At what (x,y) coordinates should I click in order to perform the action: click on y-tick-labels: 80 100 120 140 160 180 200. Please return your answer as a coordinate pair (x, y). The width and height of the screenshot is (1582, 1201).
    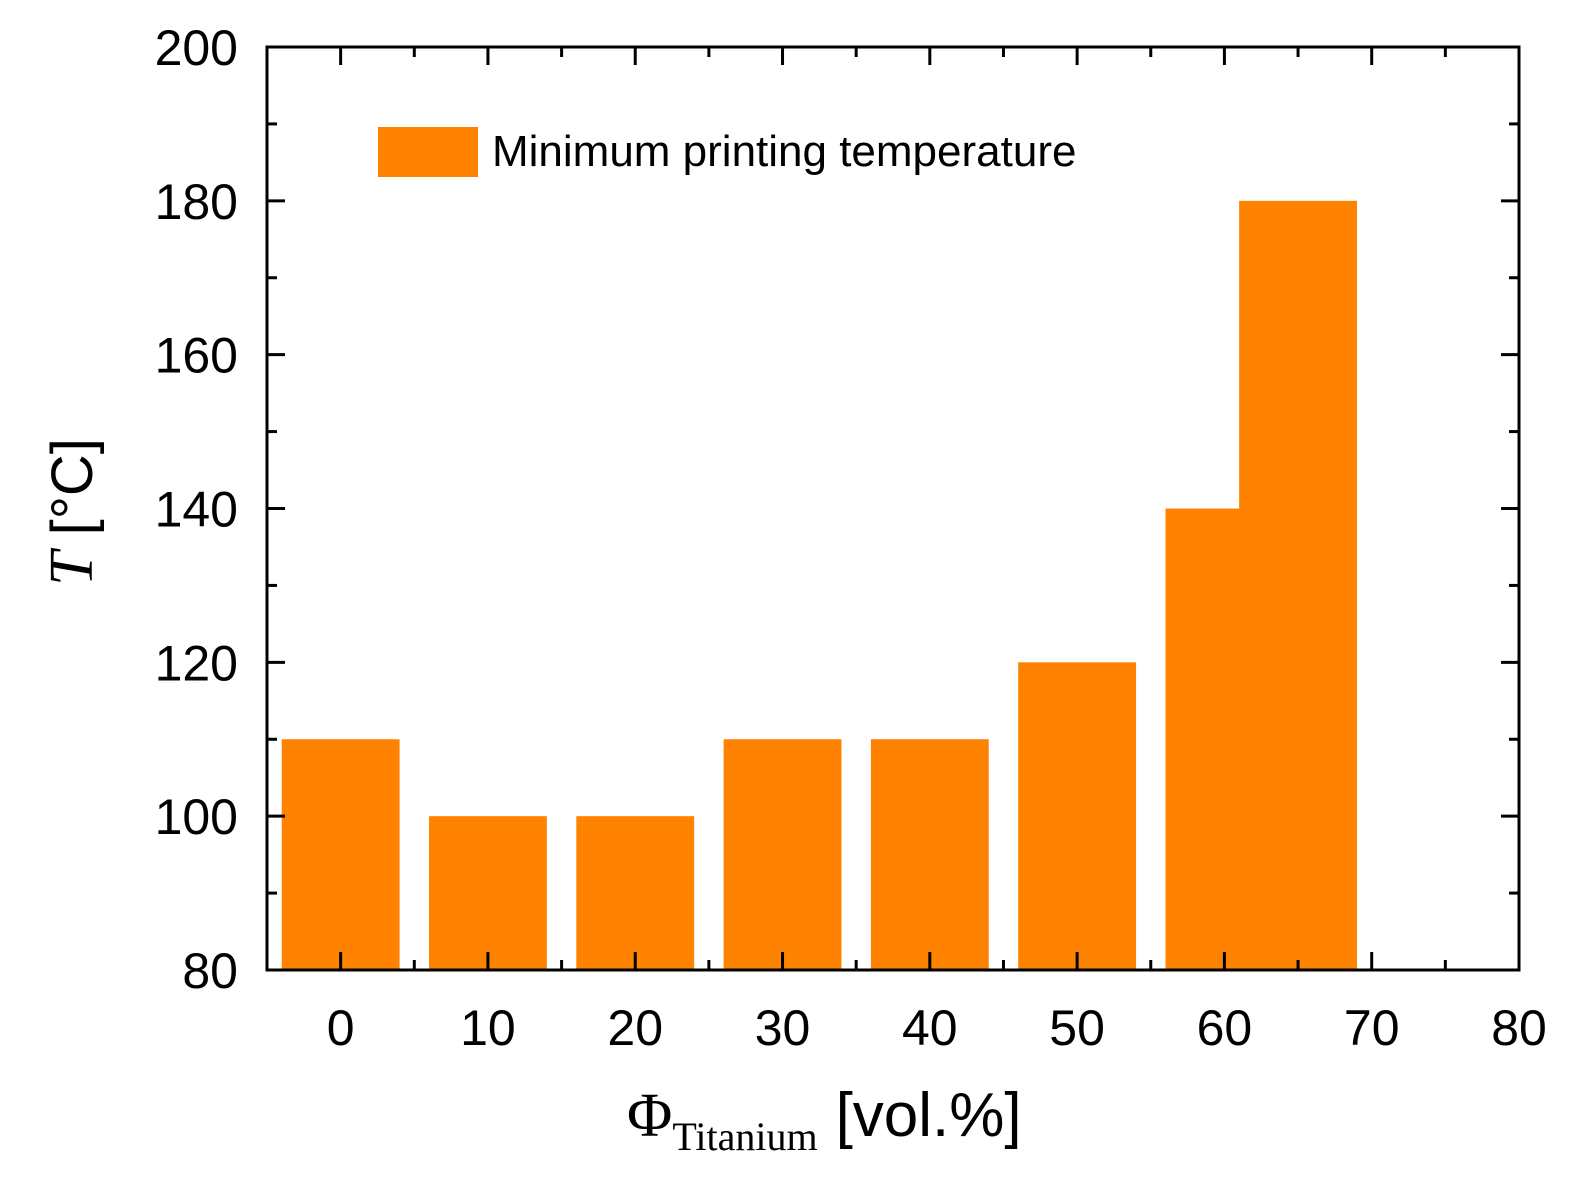
    Looking at the image, I should click on (196, 509).